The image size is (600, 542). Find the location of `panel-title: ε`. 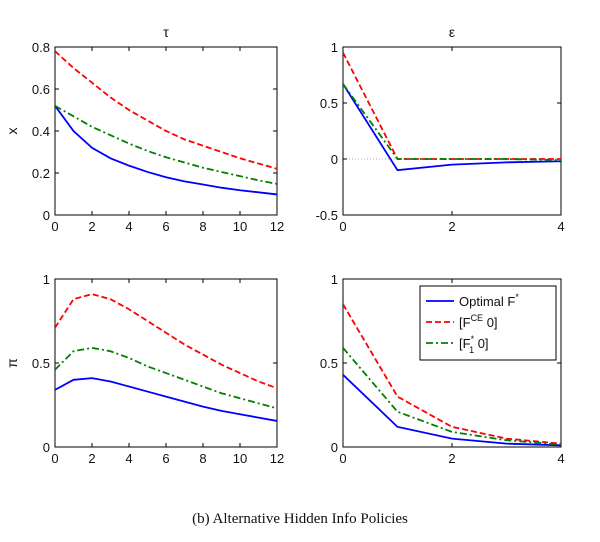

panel-title: ε is located at coordinates (452, 32).